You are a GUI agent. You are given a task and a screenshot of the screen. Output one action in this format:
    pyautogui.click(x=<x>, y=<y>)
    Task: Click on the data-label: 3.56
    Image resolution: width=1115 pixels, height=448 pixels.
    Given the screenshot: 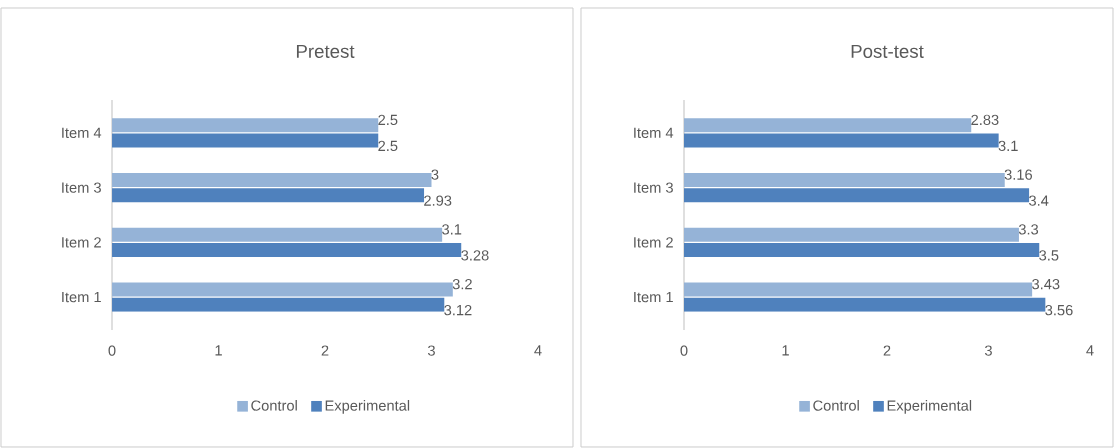 What is the action you would take?
    pyautogui.click(x=1059, y=310)
    